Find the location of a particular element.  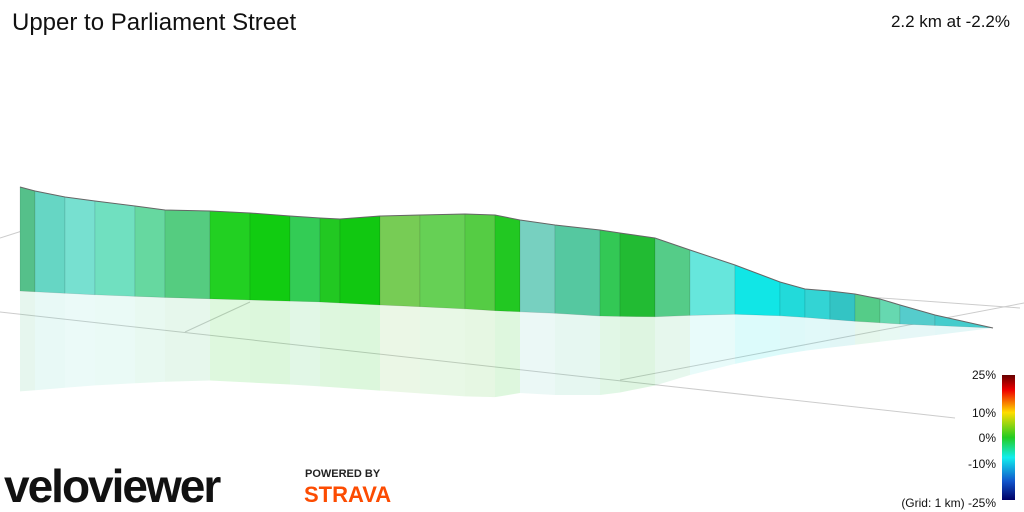

legend-label: 0% is located at coordinates (988, 438).